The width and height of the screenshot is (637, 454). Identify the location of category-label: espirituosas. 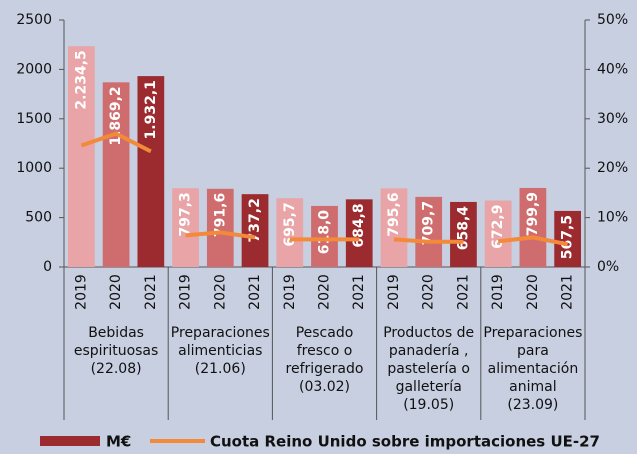
(116, 351).